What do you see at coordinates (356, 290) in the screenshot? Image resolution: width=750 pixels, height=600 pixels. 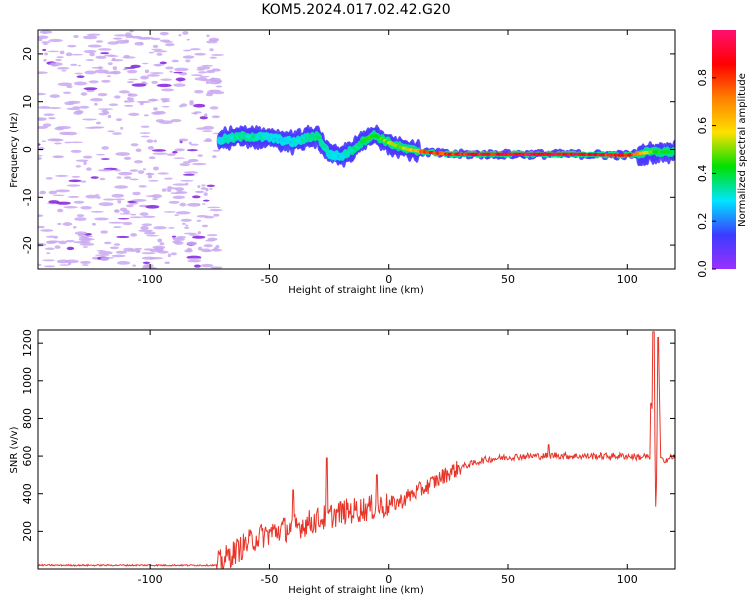 I see `spectrogram-x-label: Height of straight line (km)` at bounding box center [356, 290].